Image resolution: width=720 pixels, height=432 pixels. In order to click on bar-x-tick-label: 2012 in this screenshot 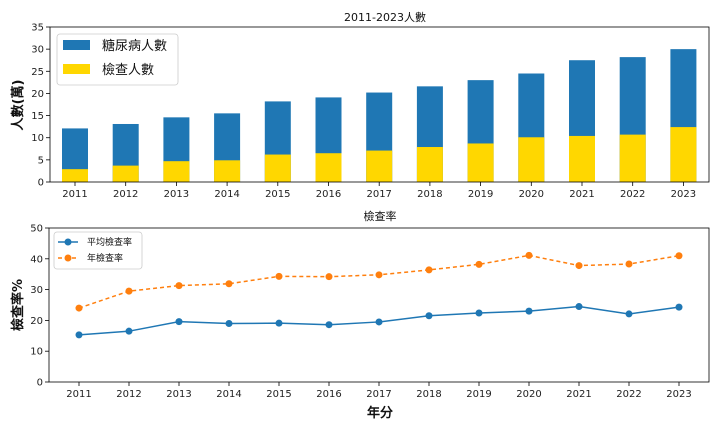, I will do `click(125, 194)`.